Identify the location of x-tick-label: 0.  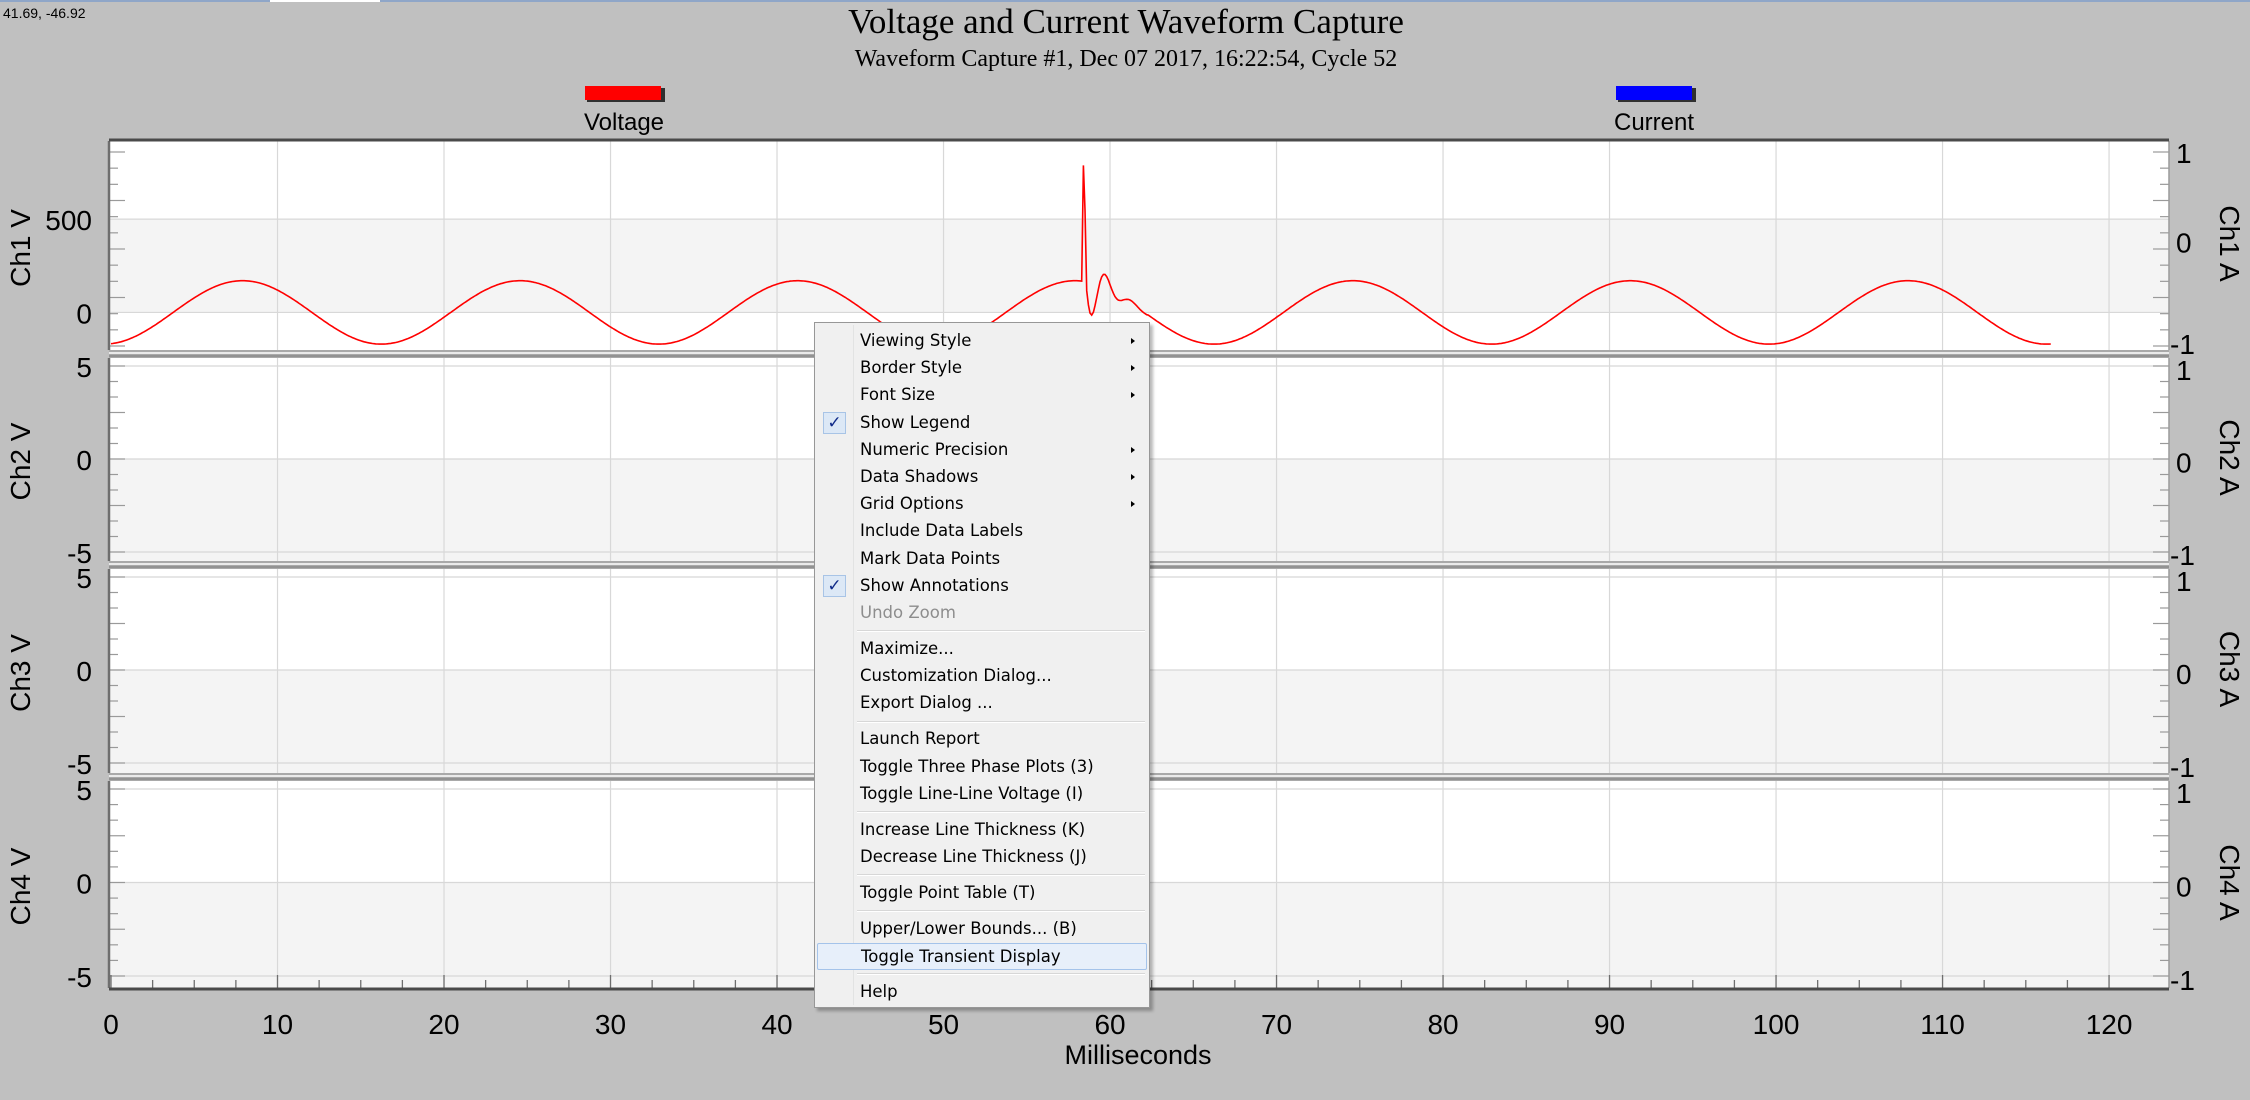
(111, 1024).